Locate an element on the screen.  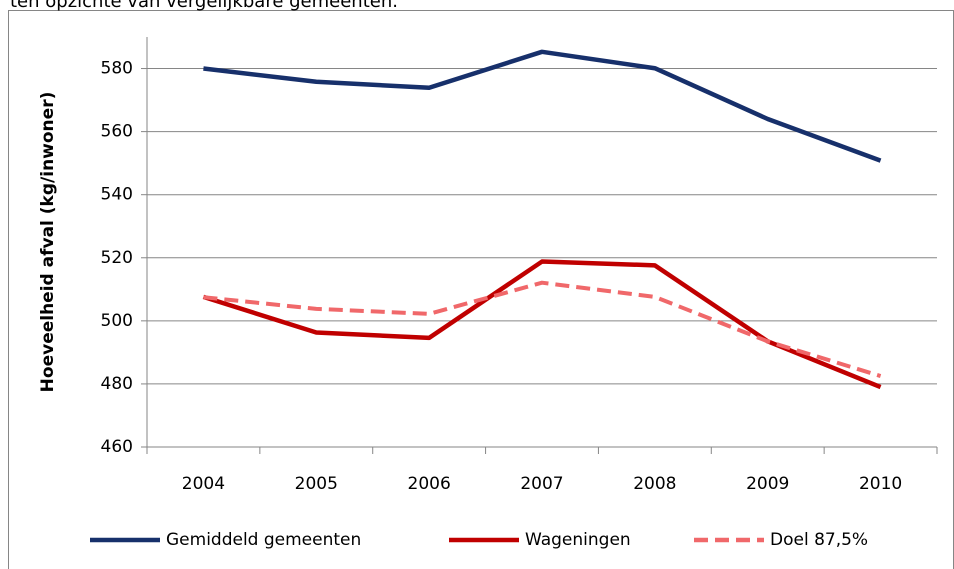
y-tick-label: 560 is located at coordinates (117, 132).